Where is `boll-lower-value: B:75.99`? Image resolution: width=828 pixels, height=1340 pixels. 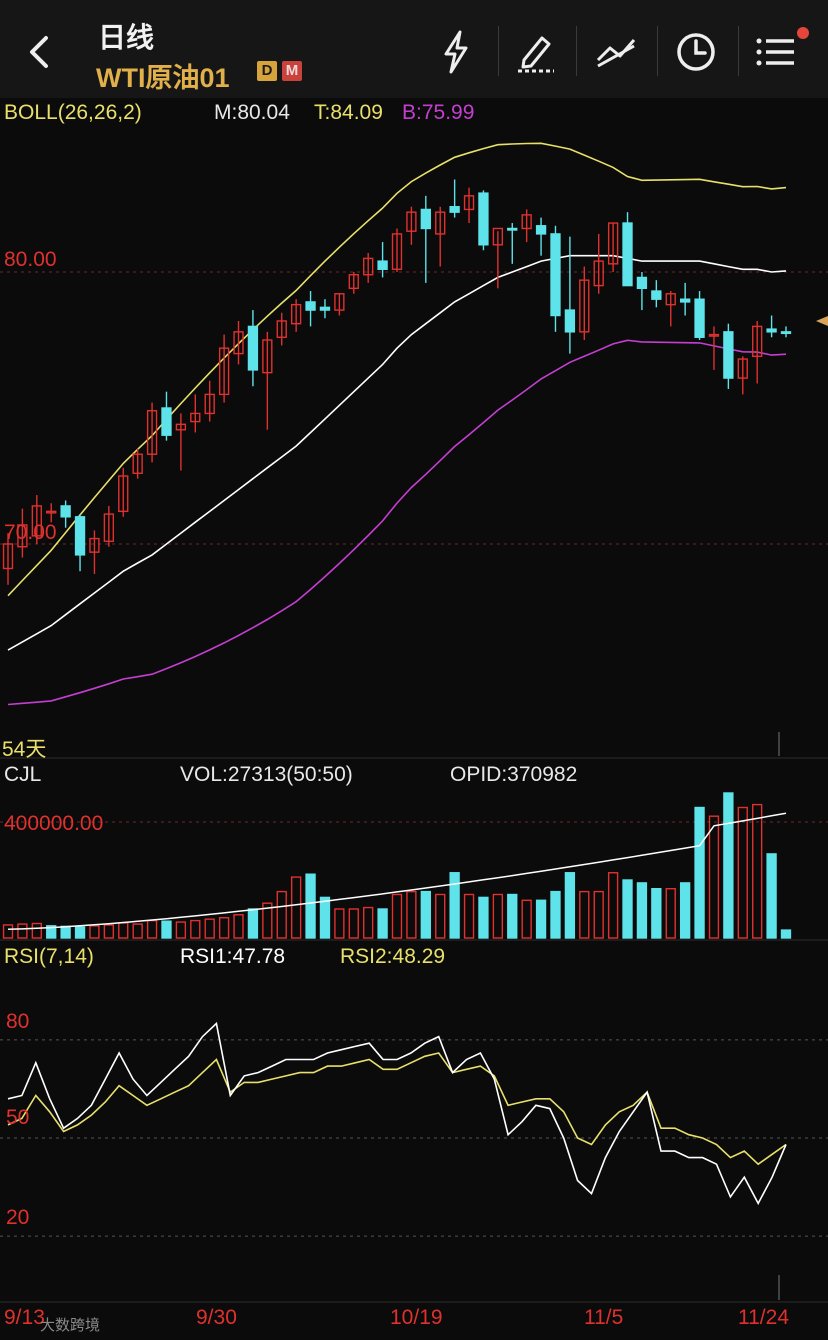 boll-lower-value: B:75.99 is located at coordinates (438, 112).